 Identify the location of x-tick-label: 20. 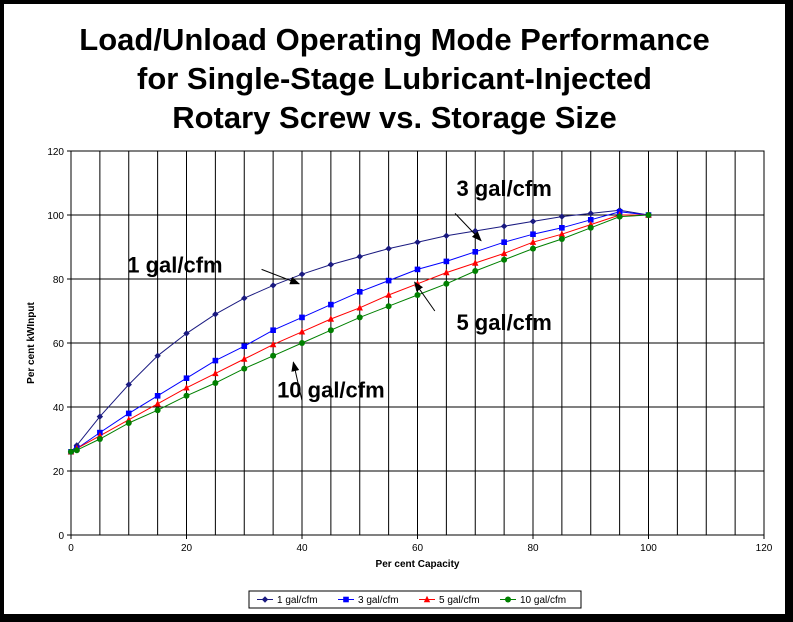
(187, 548).